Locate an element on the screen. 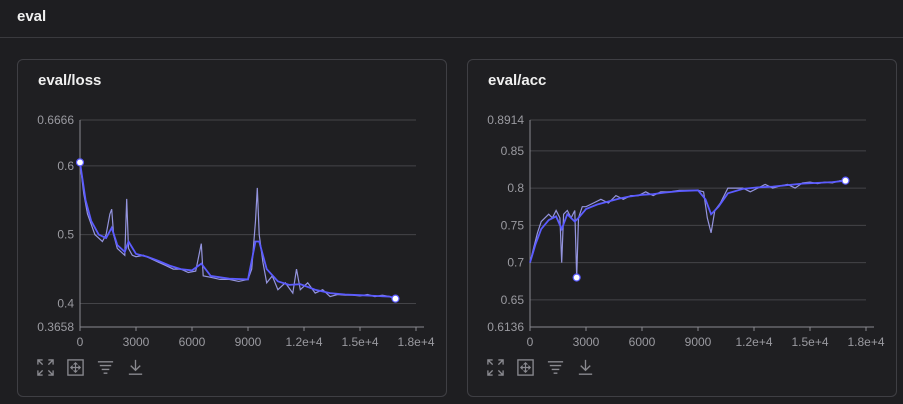 The width and height of the screenshot is (903, 404). chart-title-acc: eval/acc is located at coordinates (517, 80).